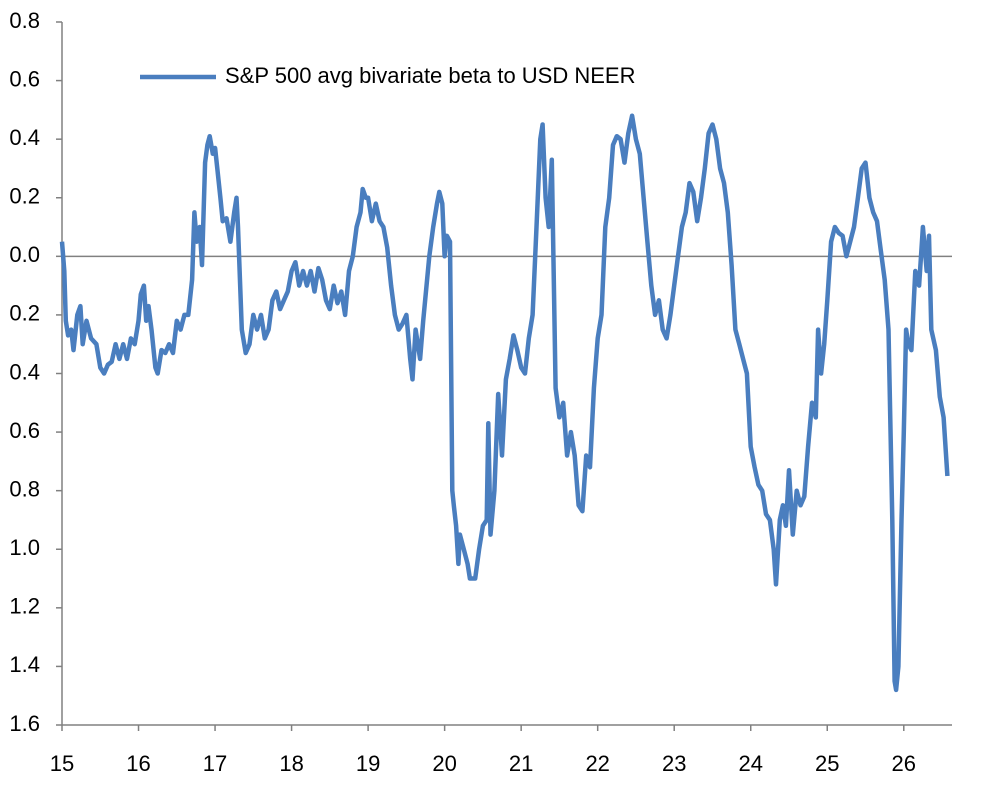 The height and width of the screenshot is (788, 1000). What do you see at coordinates (750, 763) in the screenshot?
I see `x-tick-label: 24` at bounding box center [750, 763].